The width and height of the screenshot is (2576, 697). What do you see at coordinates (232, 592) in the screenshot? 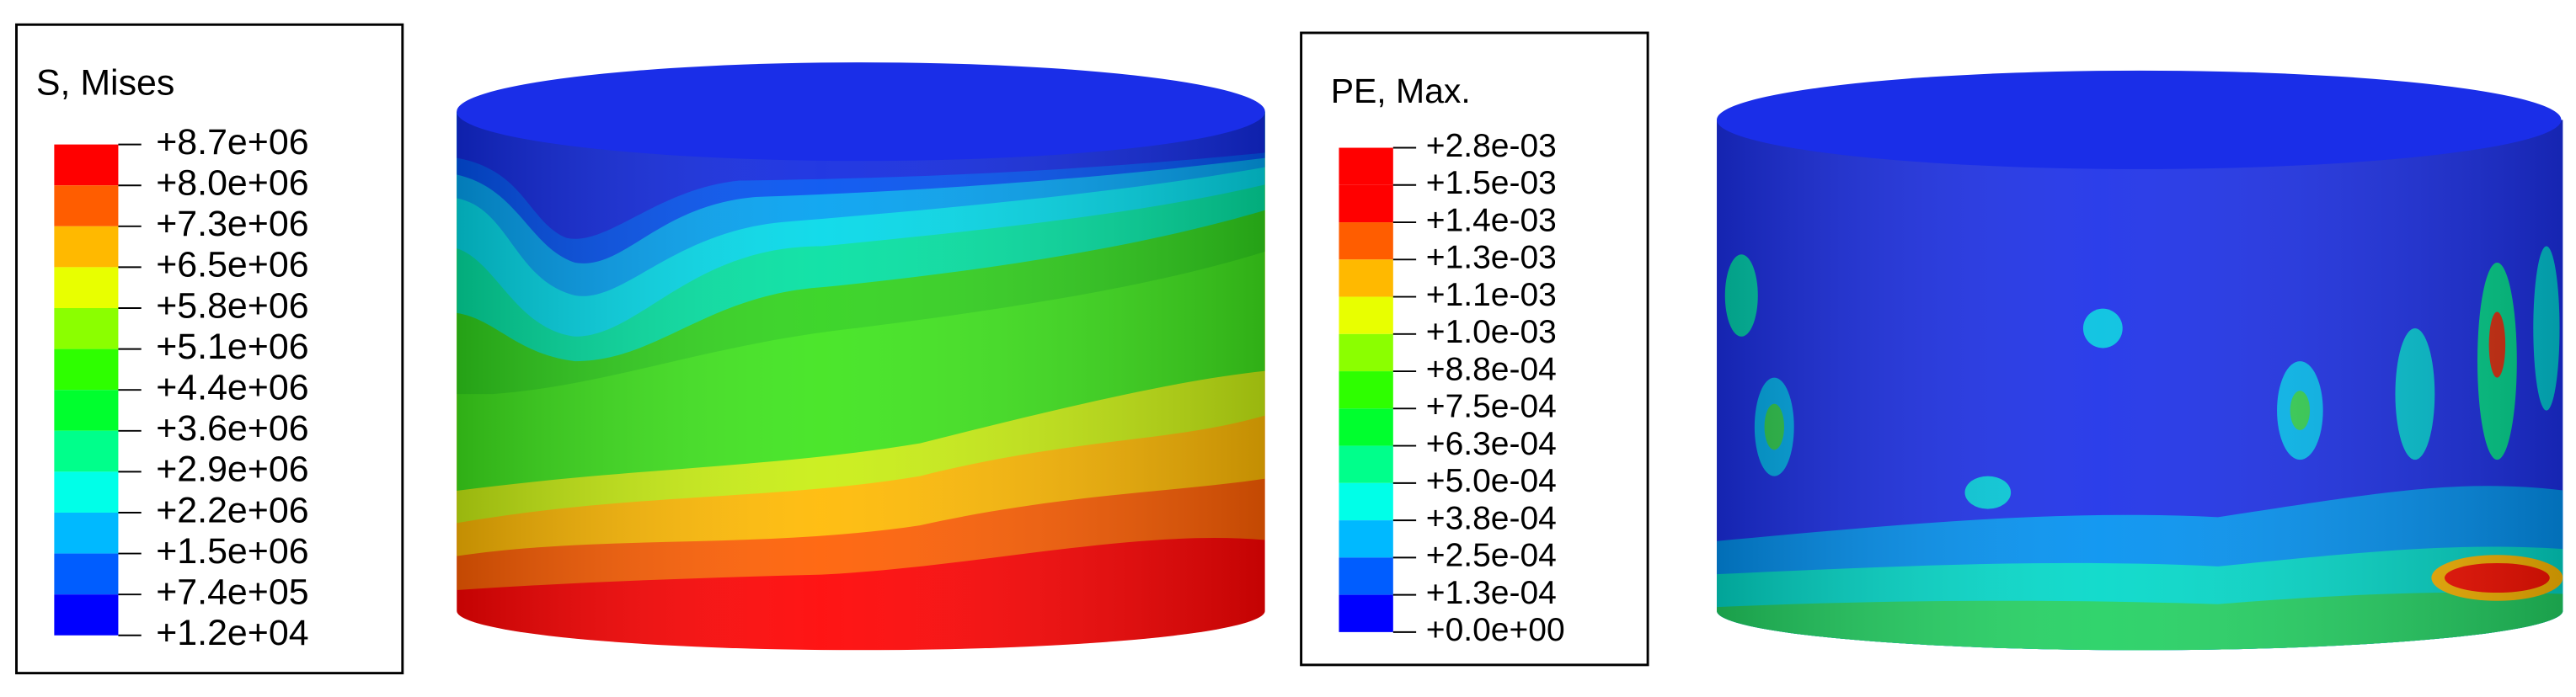
I see `legend-label: +7.4e+05` at bounding box center [232, 592].